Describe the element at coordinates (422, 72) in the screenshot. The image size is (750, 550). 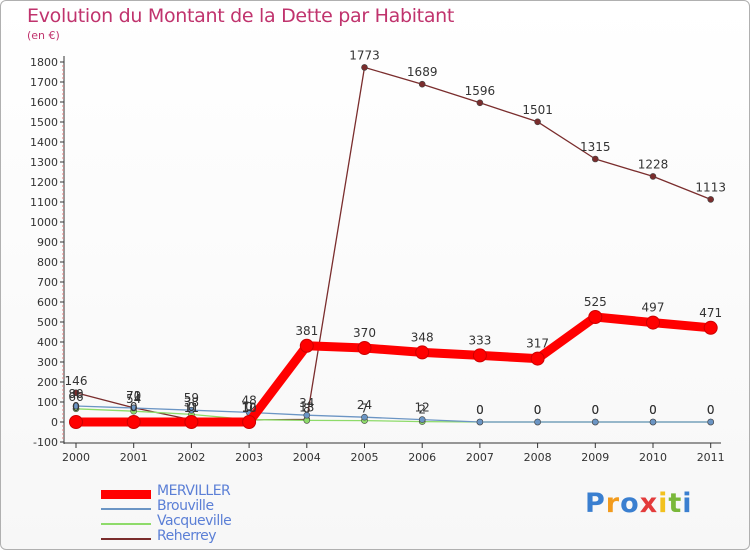
I see `data-label: 1689` at that location.